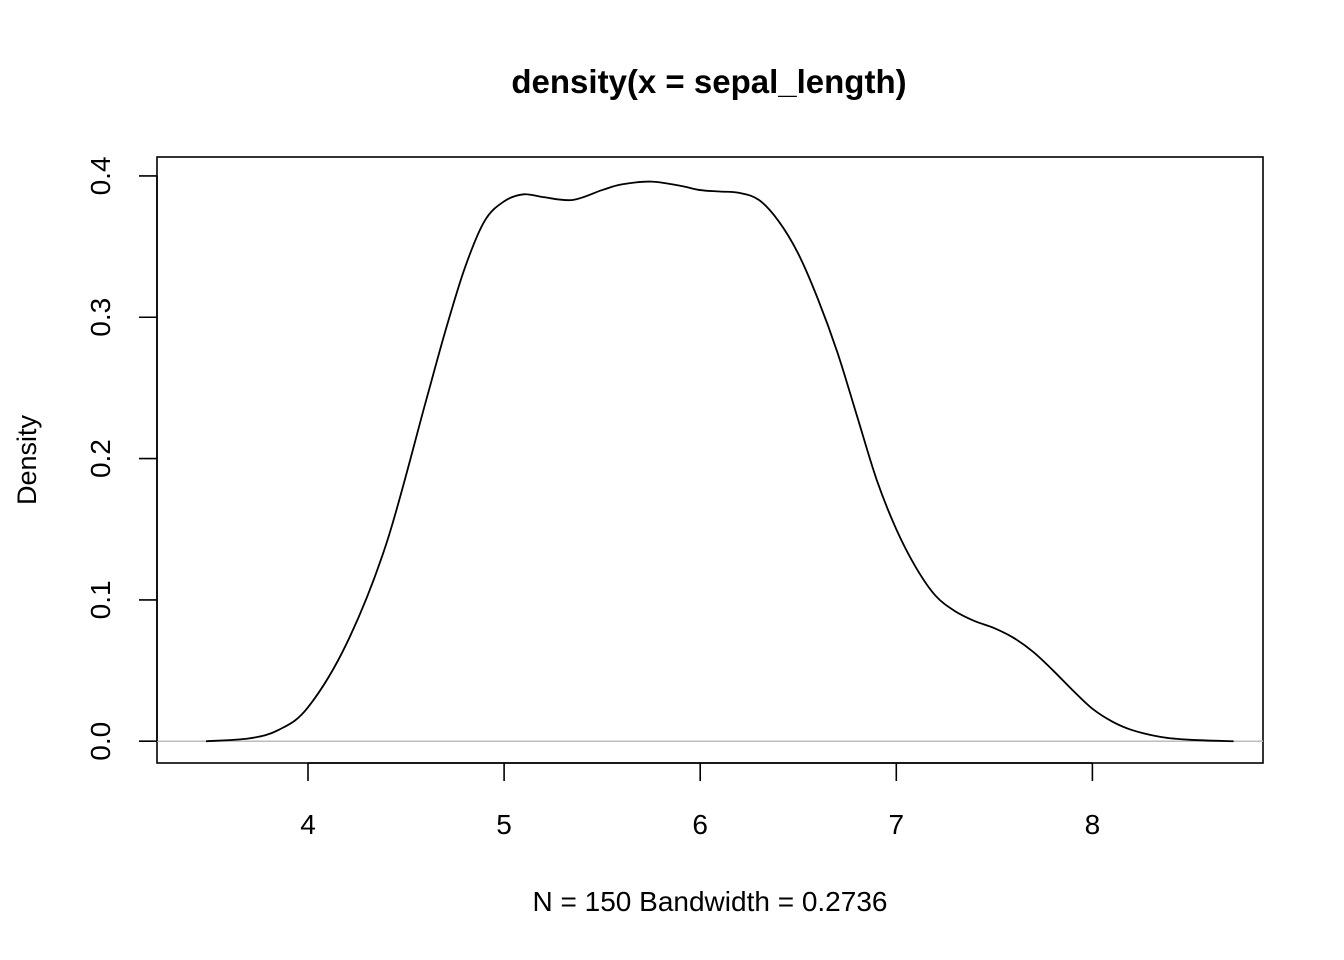 The image size is (1344, 960). I want to click on x-axis: 4 5 6 7 8, so click(700, 801).